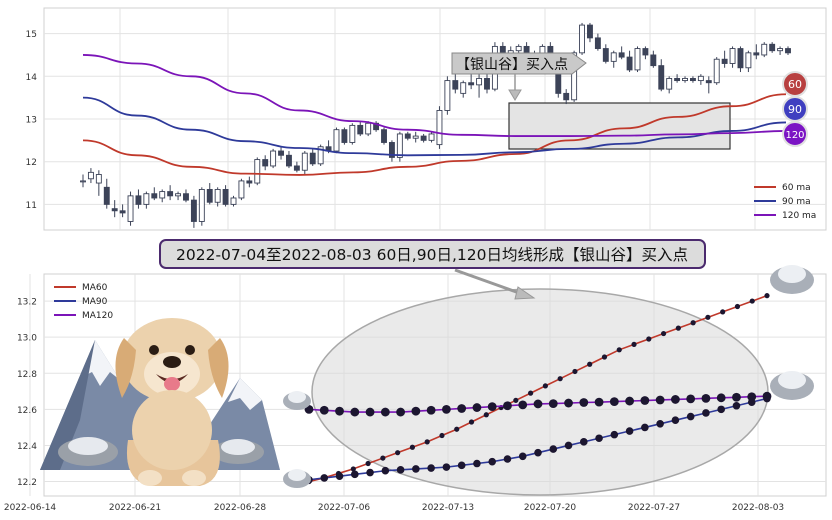 The height and width of the screenshot is (520, 832). I want to click on x-tick-label: 2022-06-21, so click(135, 508).